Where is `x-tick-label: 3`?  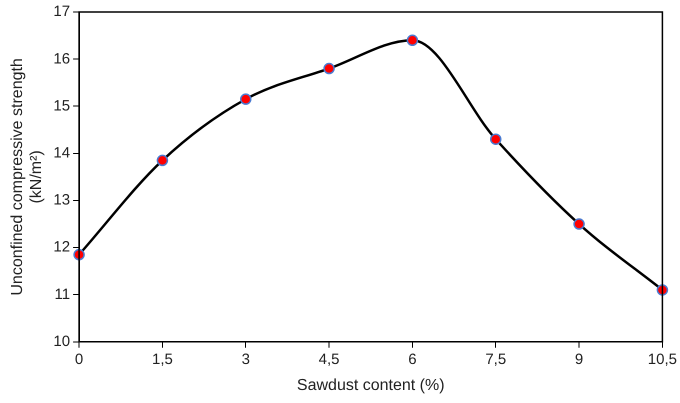
x-tick-label: 3 is located at coordinates (246, 359).